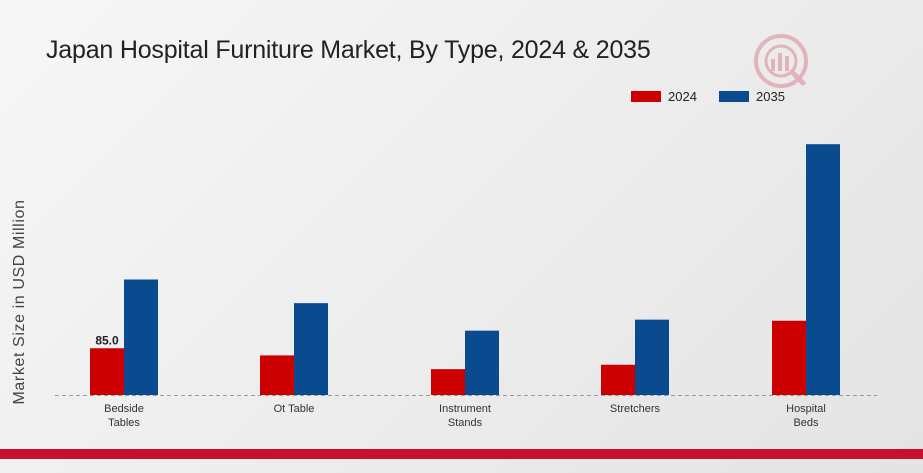 The height and width of the screenshot is (473, 923). I want to click on x-tick-label-0-1: Tables, so click(124, 423).